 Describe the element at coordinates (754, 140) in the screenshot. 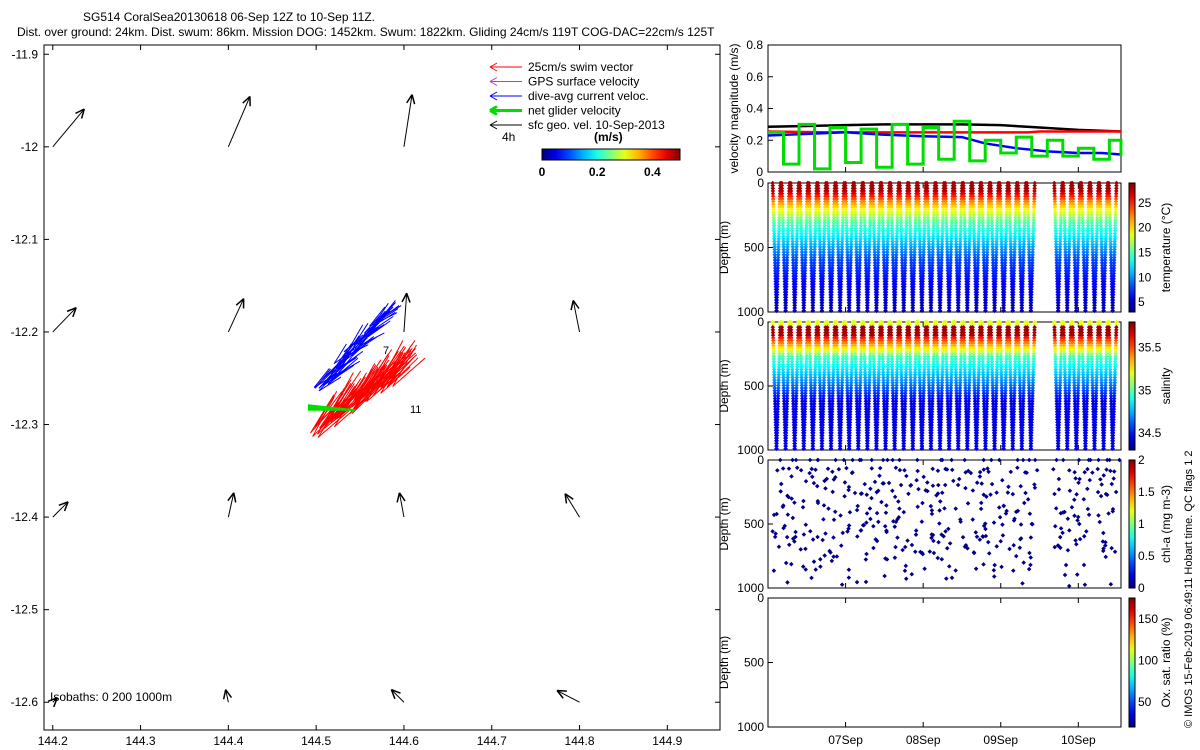

I see `velocity-ytick-label: 0.2` at that location.